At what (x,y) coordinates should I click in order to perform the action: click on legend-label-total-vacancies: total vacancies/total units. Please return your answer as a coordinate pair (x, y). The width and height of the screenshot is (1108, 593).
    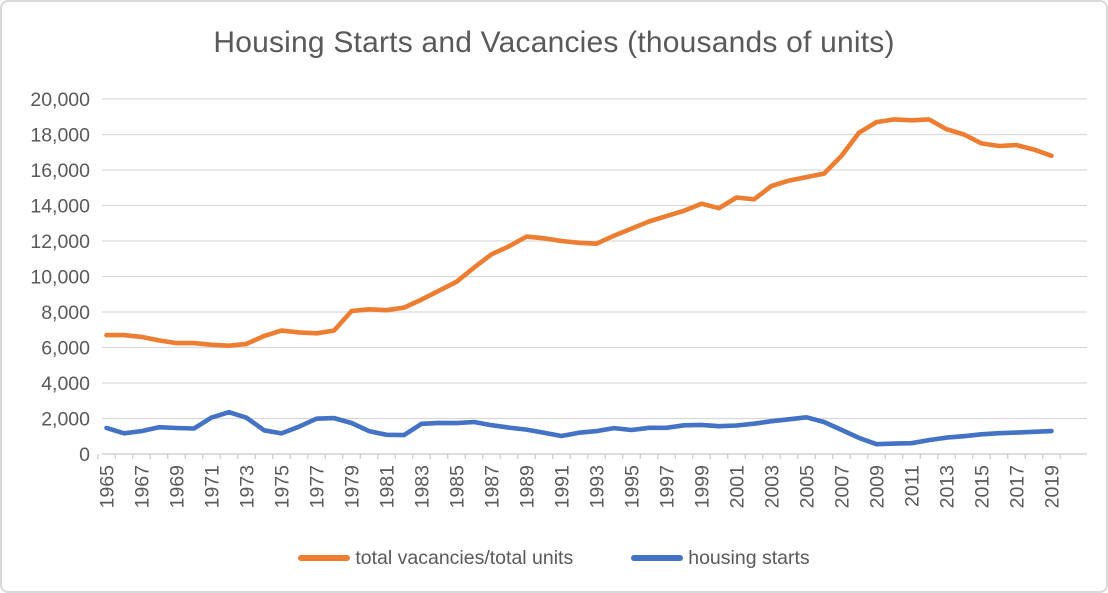
    Looking at the image, I should click on (464, 557).